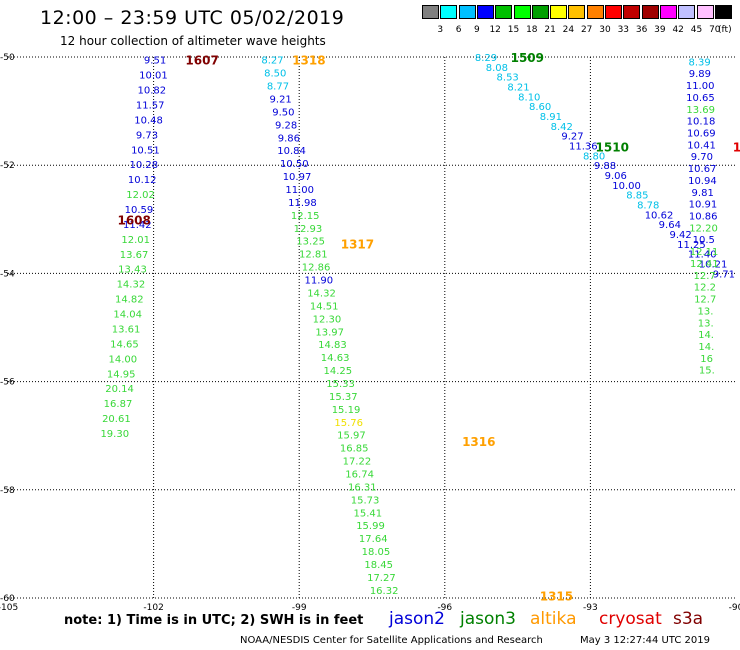 Image resolution: width=740 pixels, height=650 pixels. What do you see at coordinates (659, 215) in the screenshot?
I see `wave-height-value: 10.62` at bounding box center [659, 215].